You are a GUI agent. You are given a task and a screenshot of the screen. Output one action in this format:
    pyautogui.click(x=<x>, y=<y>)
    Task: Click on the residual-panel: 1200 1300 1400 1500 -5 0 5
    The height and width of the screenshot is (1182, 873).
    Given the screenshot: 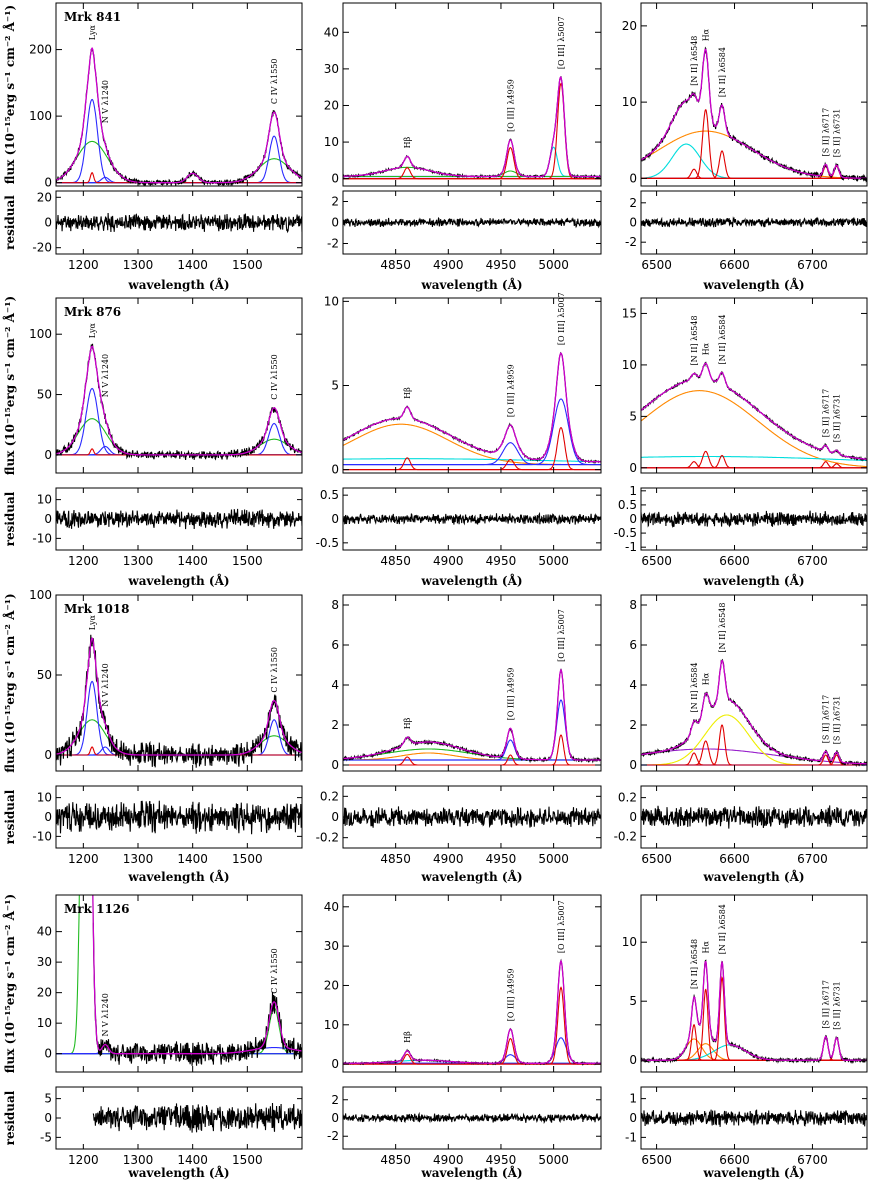 What is the action you would take?
    pyautogui.click(x=171, y=1126)
    